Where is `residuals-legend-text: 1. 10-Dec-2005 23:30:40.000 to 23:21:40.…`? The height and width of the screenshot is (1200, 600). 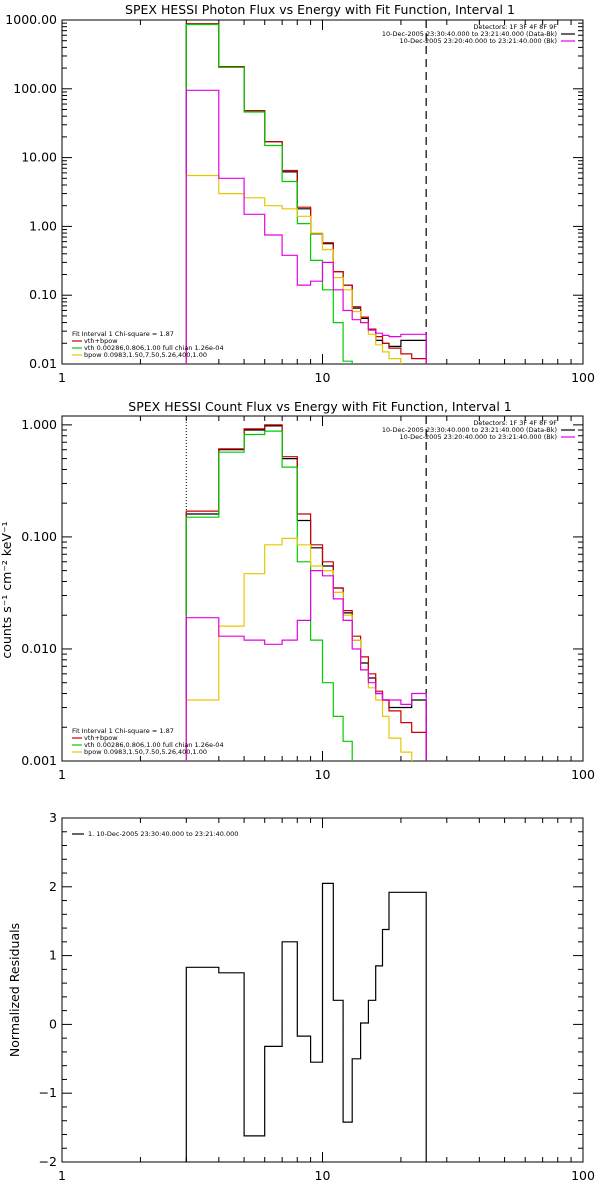
residuals-legend-text: 1. 10-Dec-2005 23:30:40.000 to 23:21:40.… is located at coordinates (163, 834).